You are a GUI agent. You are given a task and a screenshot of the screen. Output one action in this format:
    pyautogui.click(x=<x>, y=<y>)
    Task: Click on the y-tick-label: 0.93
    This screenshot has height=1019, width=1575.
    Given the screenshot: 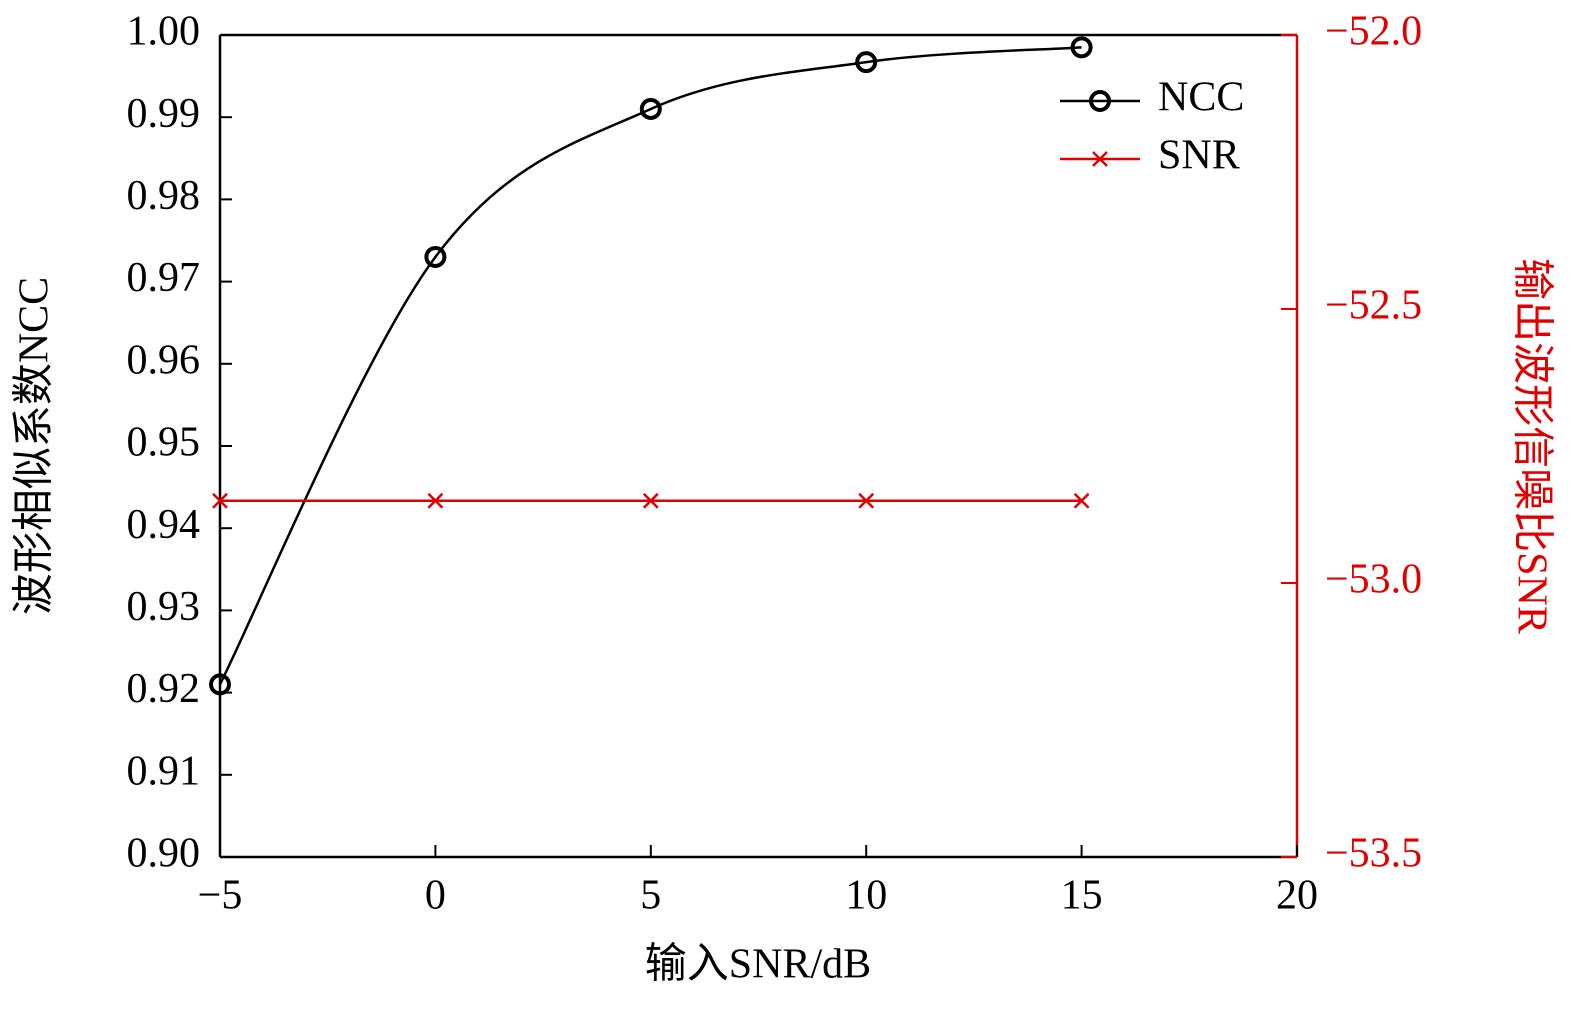 What is the action you would take?
    pyautogui.click(x=164, y=607)
    